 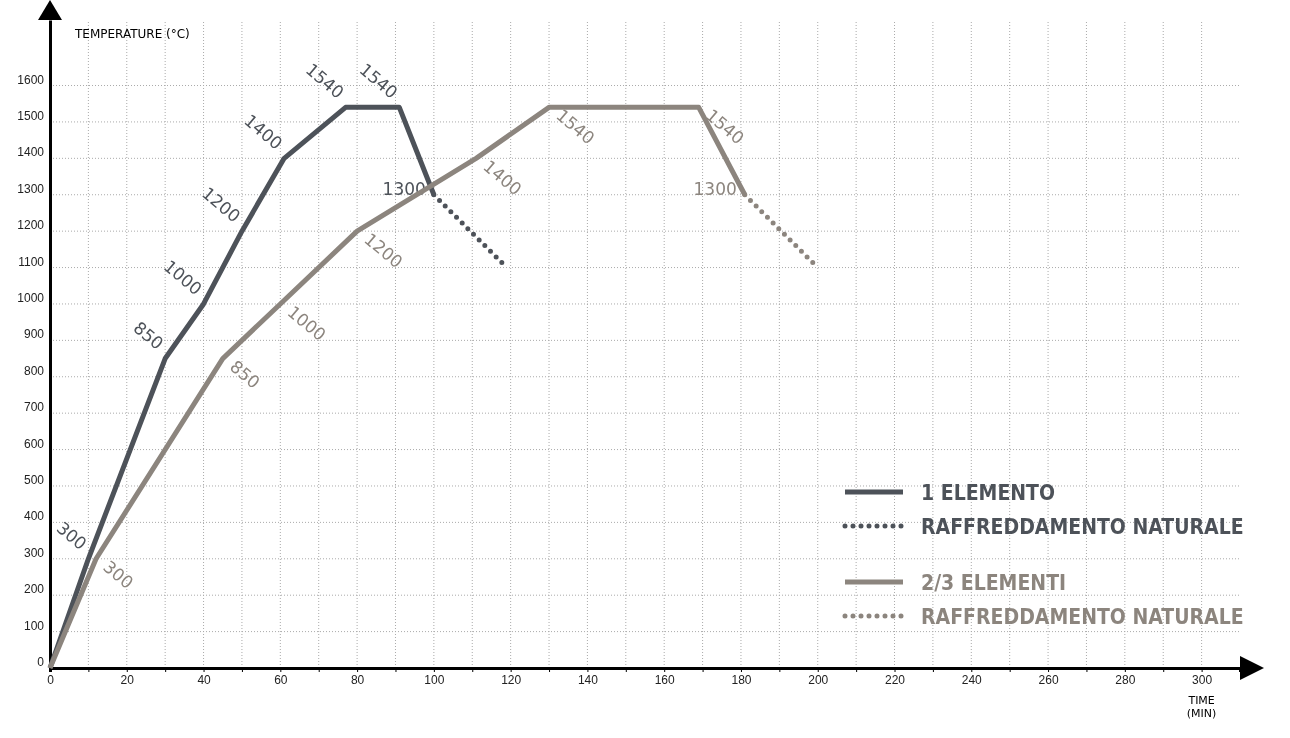 I want to click on y-tick-label: 1000, so click(x=31, y=298).